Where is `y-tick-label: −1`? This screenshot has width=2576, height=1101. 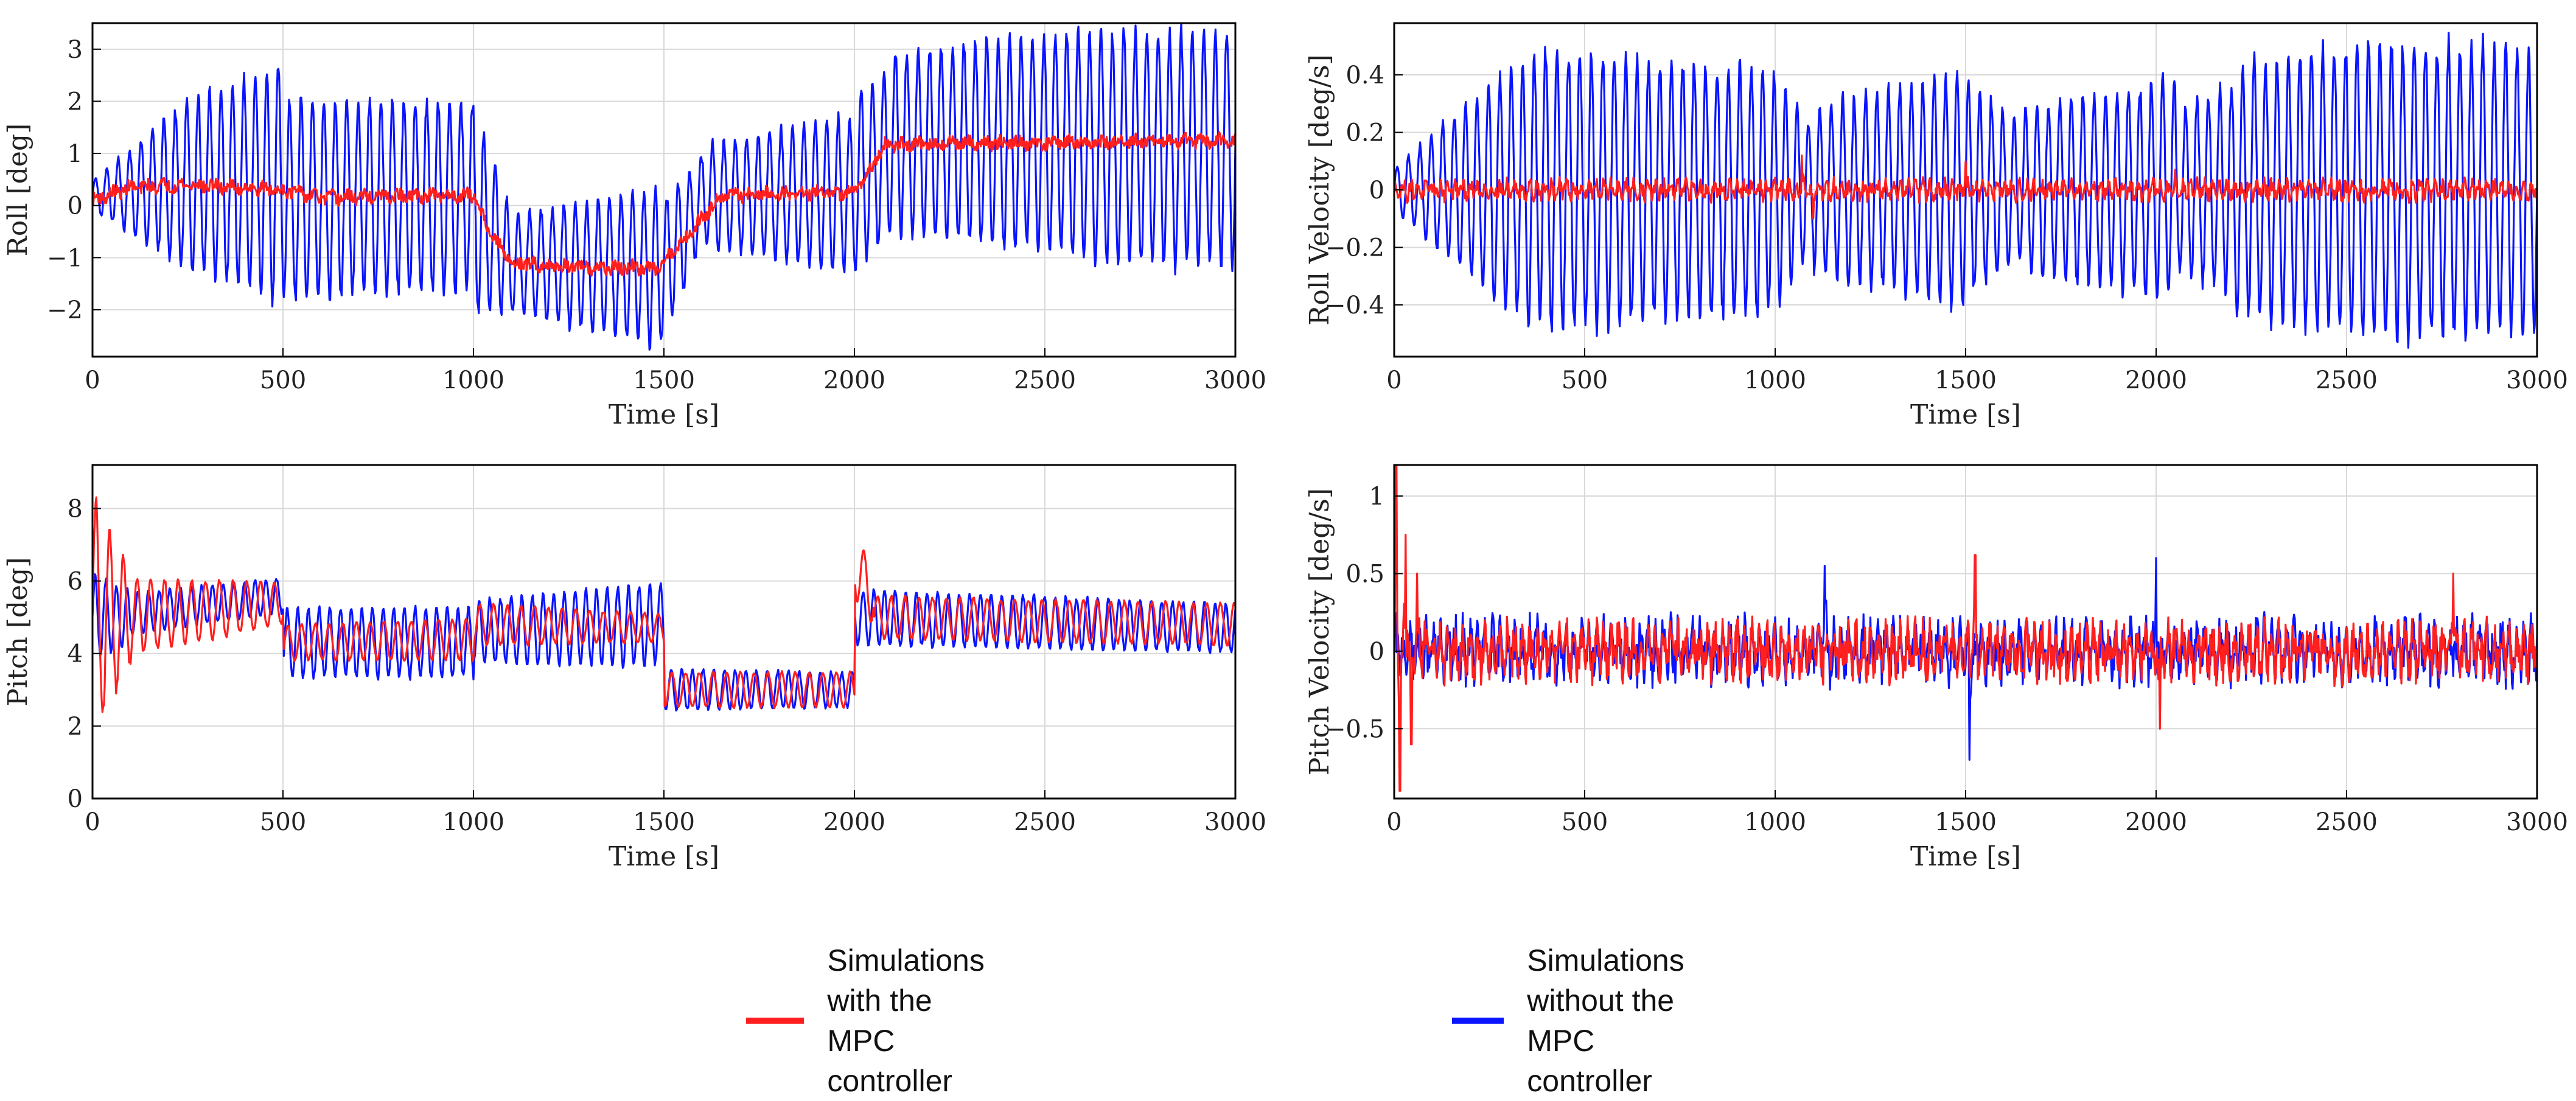
y-tick-label: −1 is located at coordinates (65, 258).